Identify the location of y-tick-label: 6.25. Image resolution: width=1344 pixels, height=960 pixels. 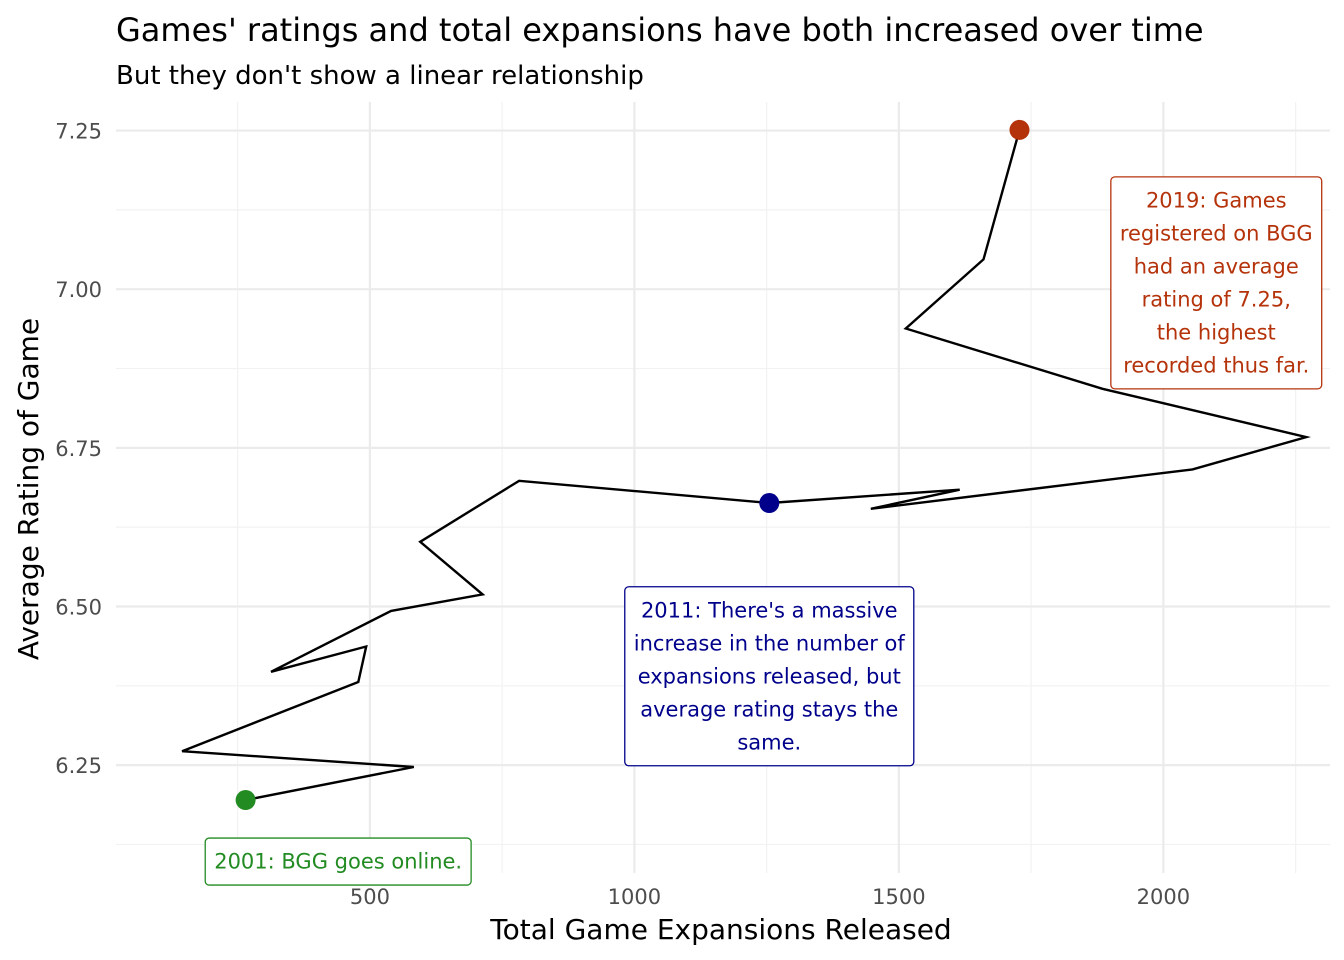
(78, 766).